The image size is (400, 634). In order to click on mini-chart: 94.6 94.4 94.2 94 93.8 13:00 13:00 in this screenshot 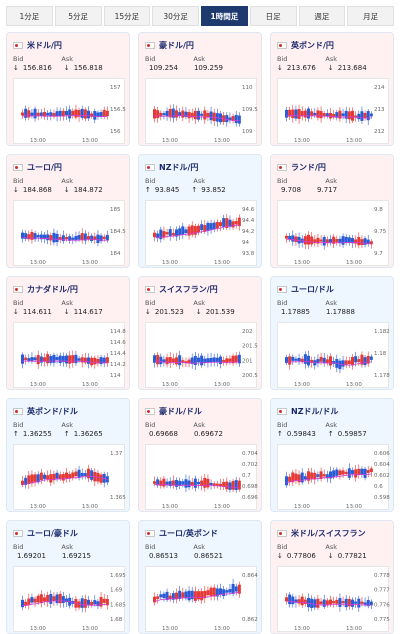, I will do `click(201, 233)`.